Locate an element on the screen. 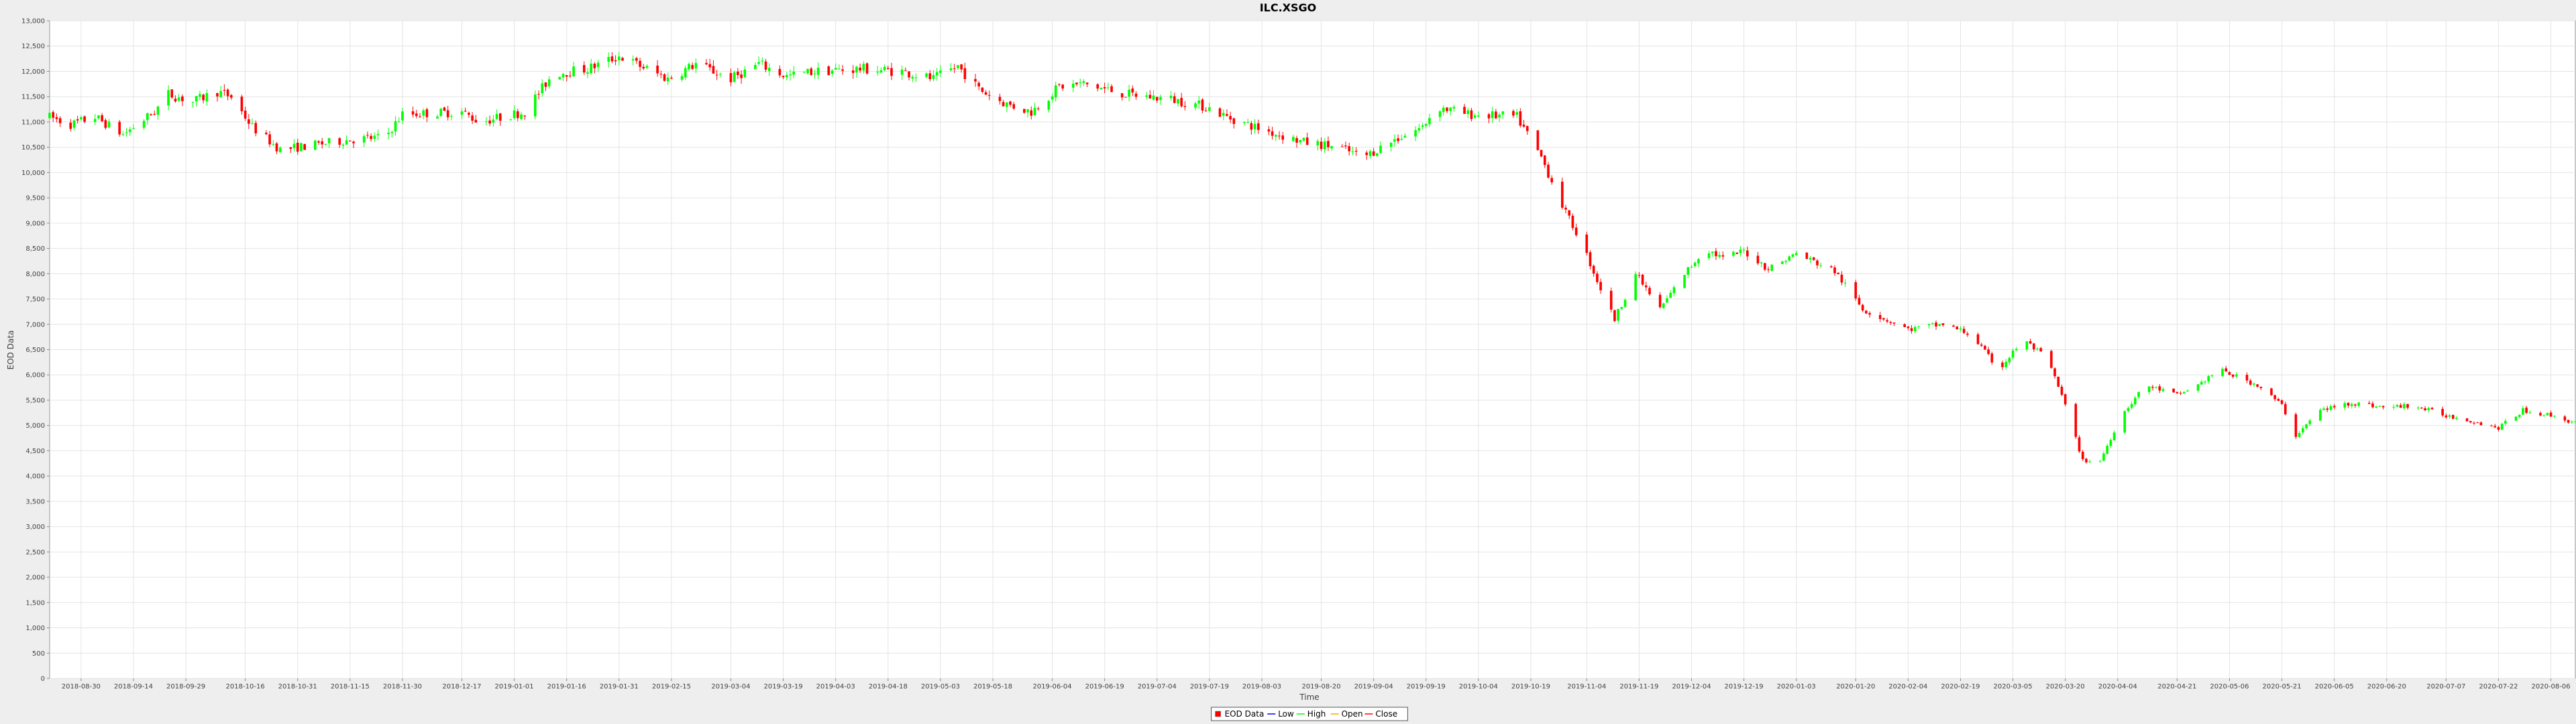 Image resolution: width=2576 pixels, height=724 pixels. x-tick-label: 2020-04-21 is located at coordinates (2176, 686).